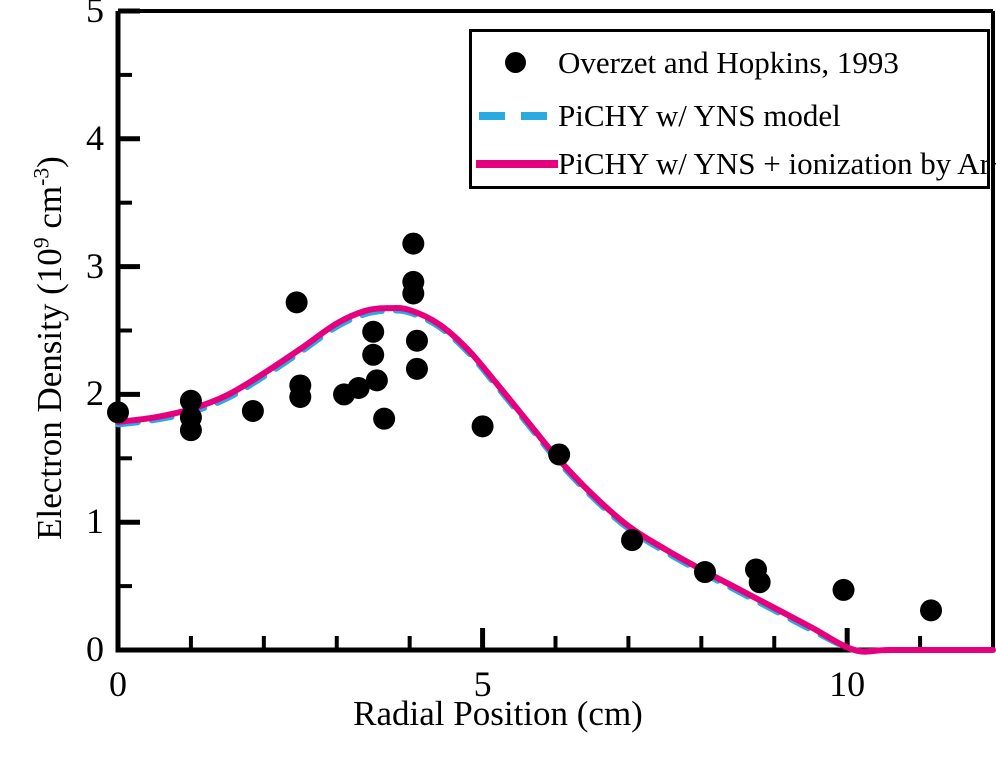 The width and height of the screenshot is (996, 761). I want to click on y-tick-label: 2, so click(95, 393).